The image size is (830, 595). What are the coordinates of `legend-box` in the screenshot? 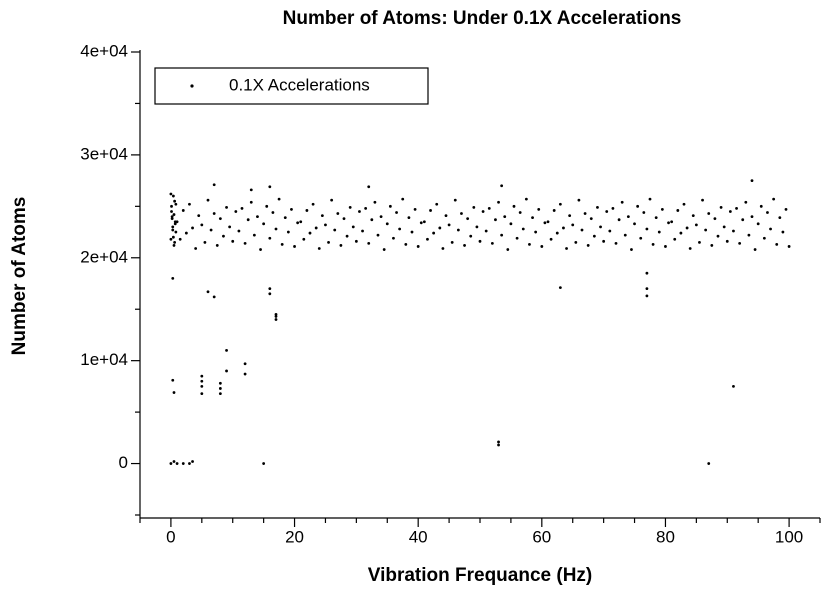 It's located at (291, 86).